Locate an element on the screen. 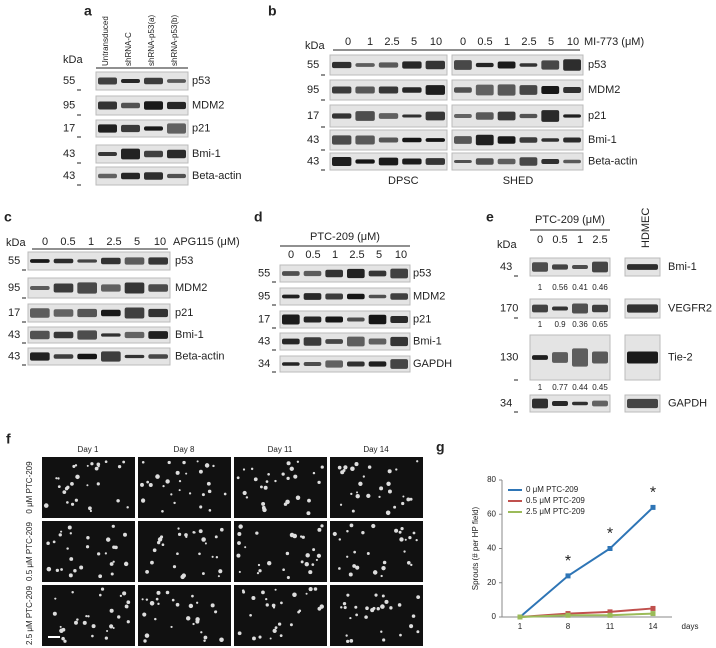 The image size is (716, 648). quantification: 0.65 is located at coordinates (600, 324).